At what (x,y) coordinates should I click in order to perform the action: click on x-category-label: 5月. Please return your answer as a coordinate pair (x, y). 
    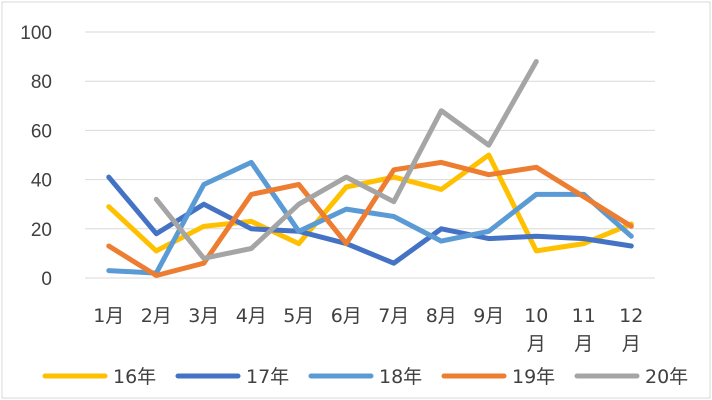
    Looking at the image, I should click on (298, 316).